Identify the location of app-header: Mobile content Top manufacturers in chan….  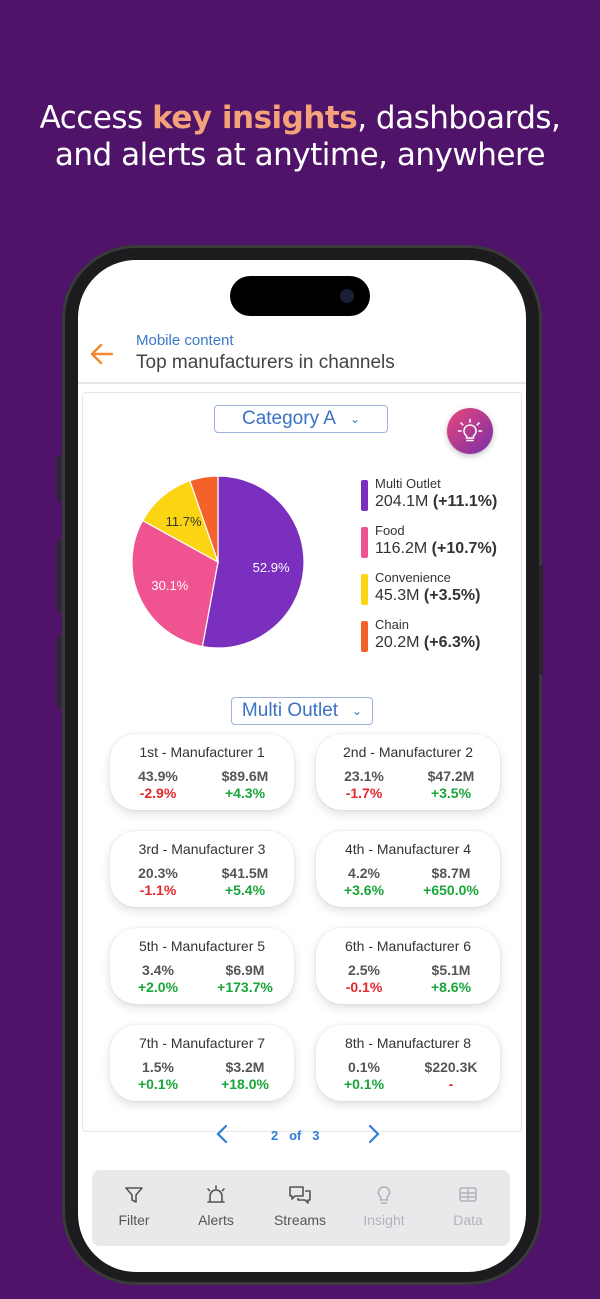
(302, 352).